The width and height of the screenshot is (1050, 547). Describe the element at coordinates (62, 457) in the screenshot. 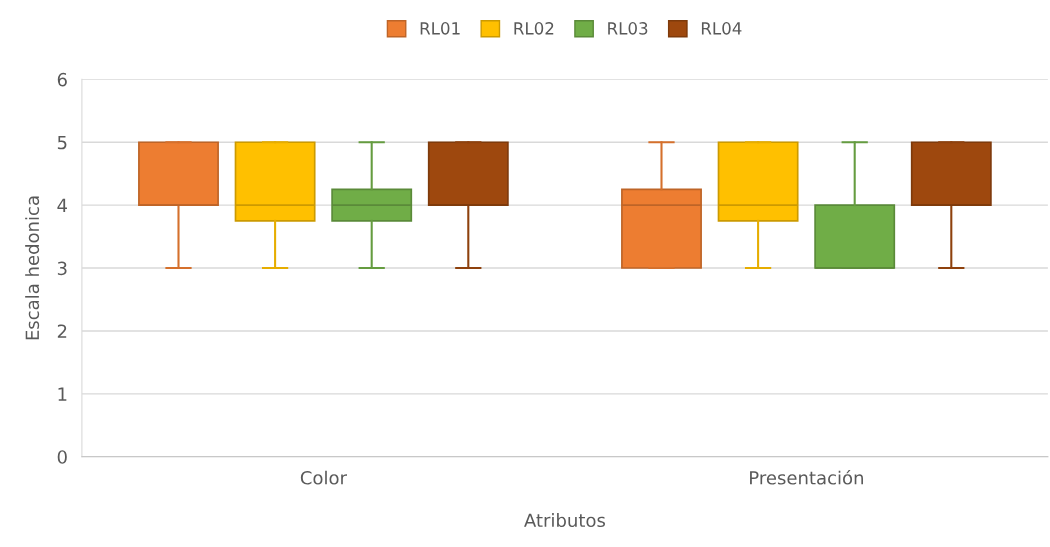

I see `y-tick-label: 0` at that location.